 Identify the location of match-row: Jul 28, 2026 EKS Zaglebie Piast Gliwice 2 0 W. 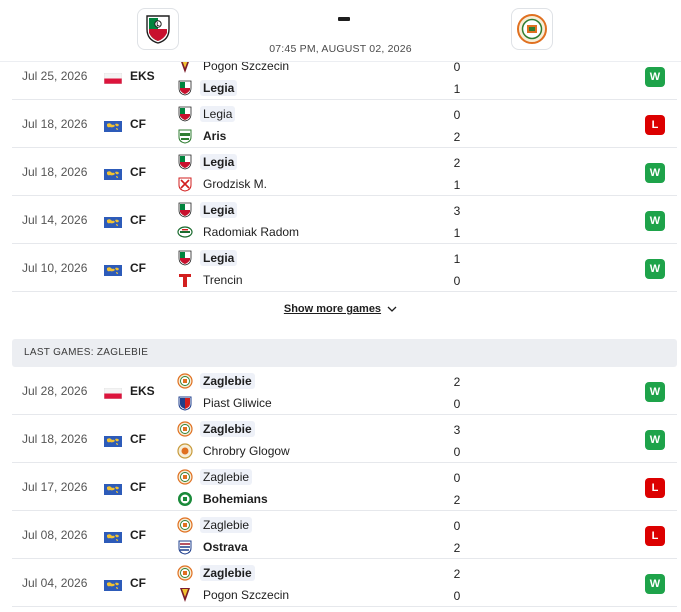
(344, 391).